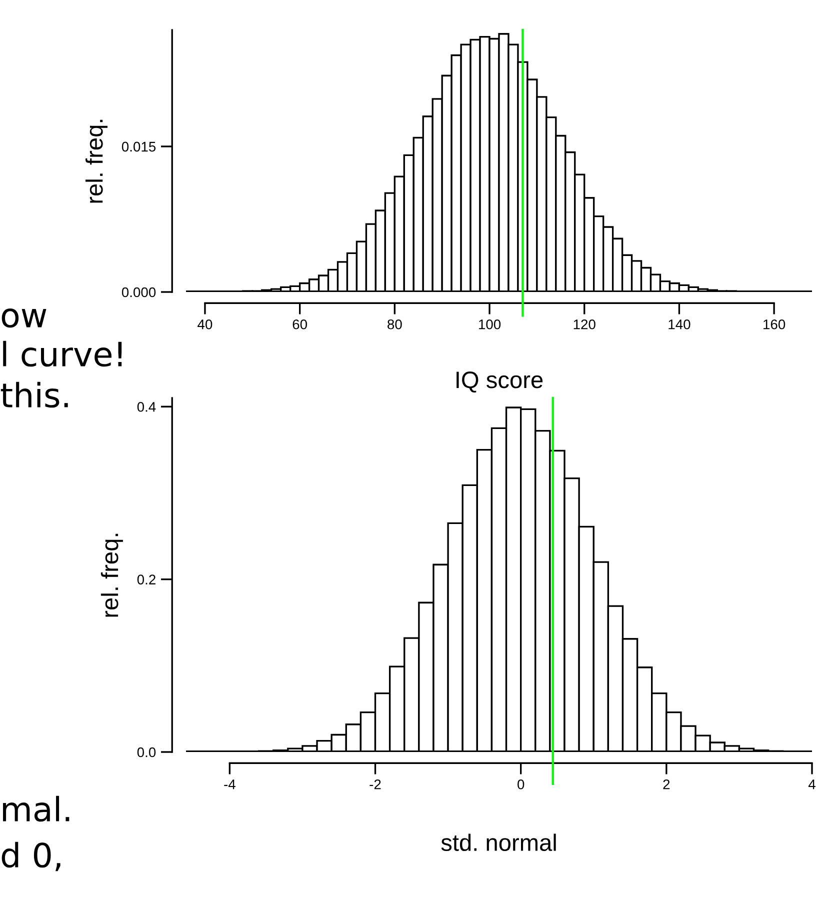 The width and height of the screenshot is (828, 908). Describe the element at coordinates (299, 324) in the screenshot. I see `x-tick-label: 60` at that location.